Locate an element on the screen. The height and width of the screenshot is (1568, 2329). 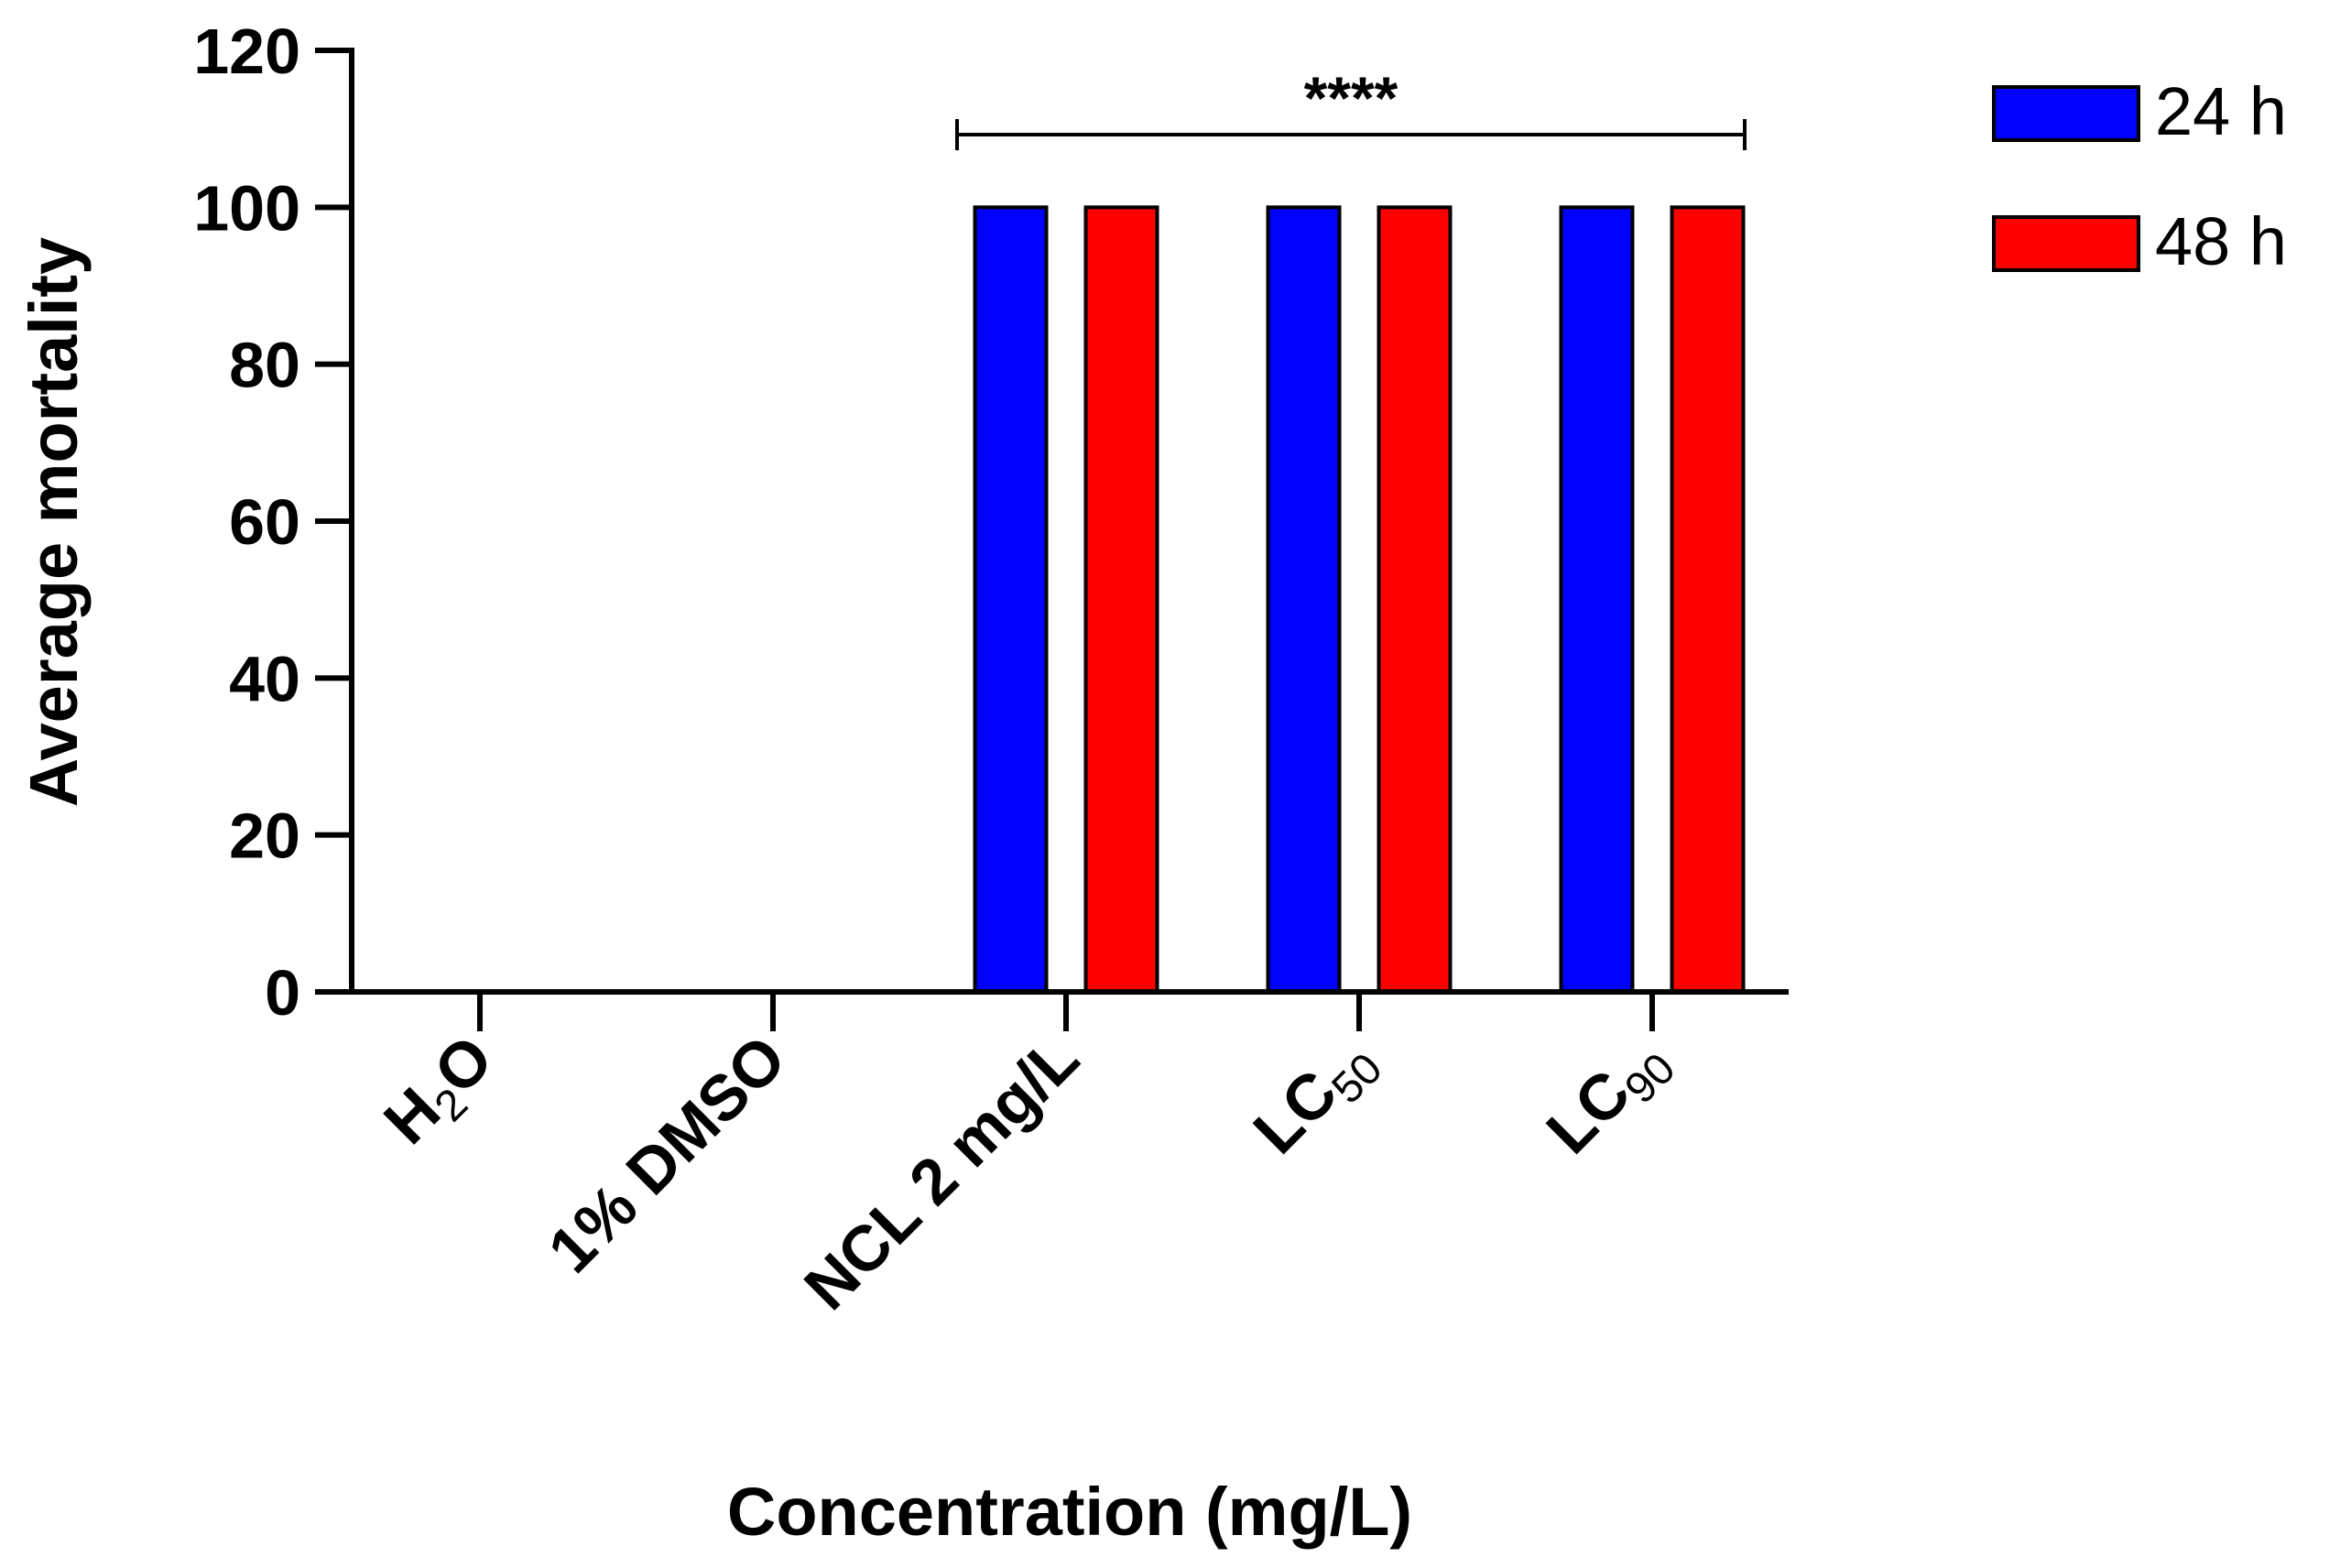
legend-label: 24 h is located at coordinates (2221, 111).